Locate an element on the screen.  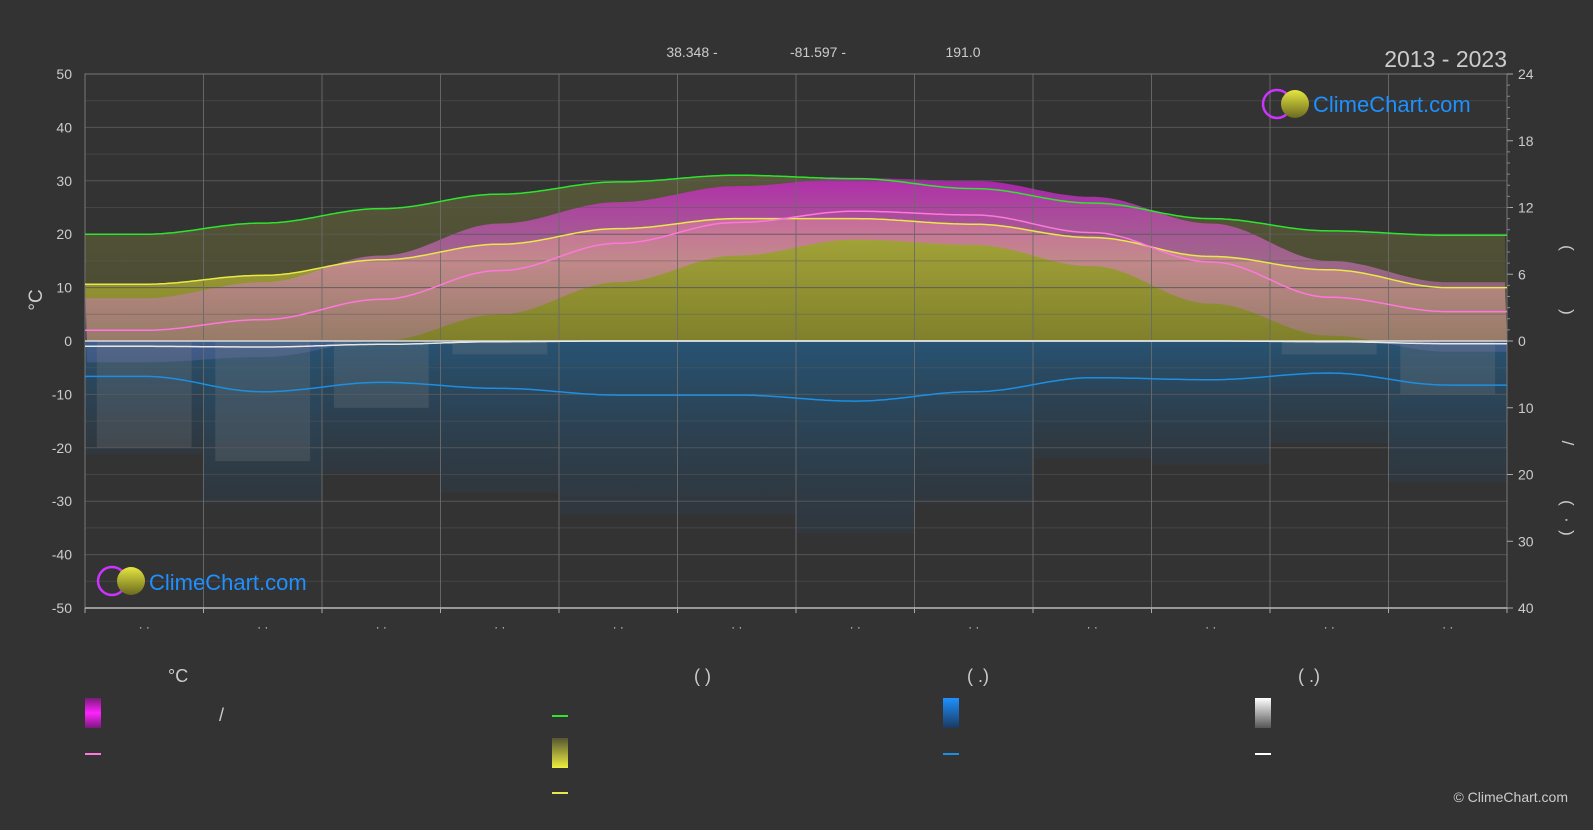
right-axis-mark-close: ) is located at coordinates (1567, 312).